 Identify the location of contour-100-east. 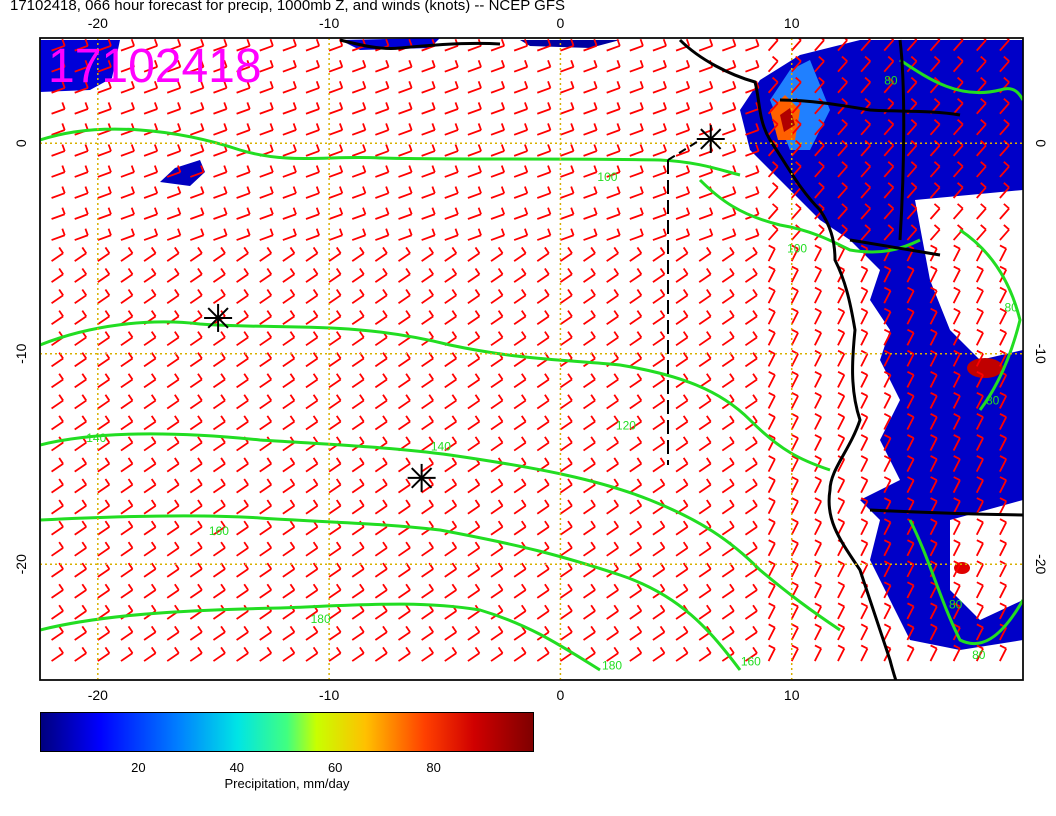
(809, 216).